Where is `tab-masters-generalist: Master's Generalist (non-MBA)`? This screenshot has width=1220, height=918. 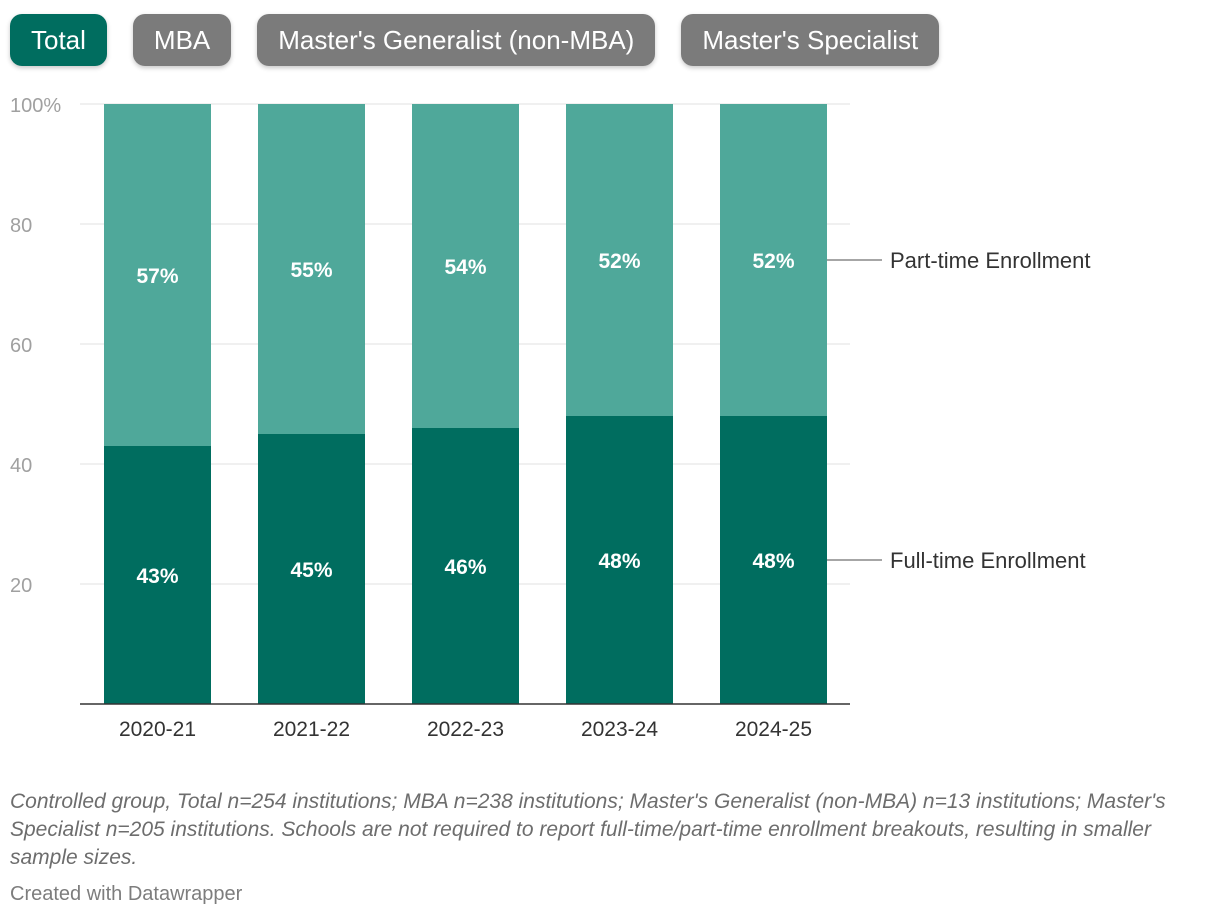 tab-masters-generalist: Master's Generalist (non-MBA) is located at coordinates (456, 40).